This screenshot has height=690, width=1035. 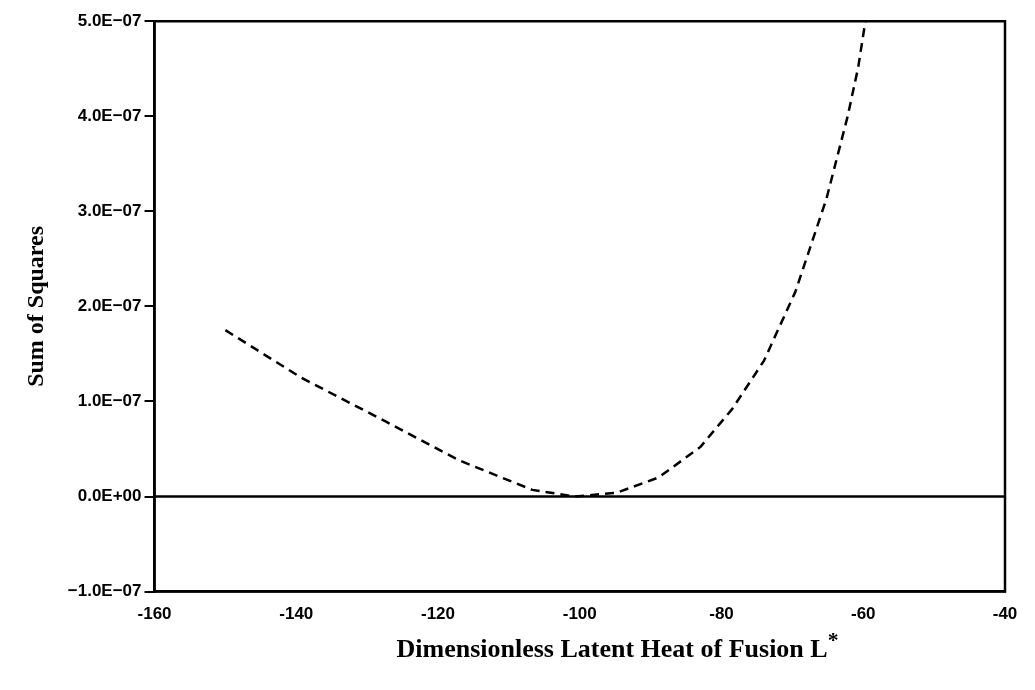 I want to click on y-tick-label: 3.0E−07, so click(x=109, y=211).